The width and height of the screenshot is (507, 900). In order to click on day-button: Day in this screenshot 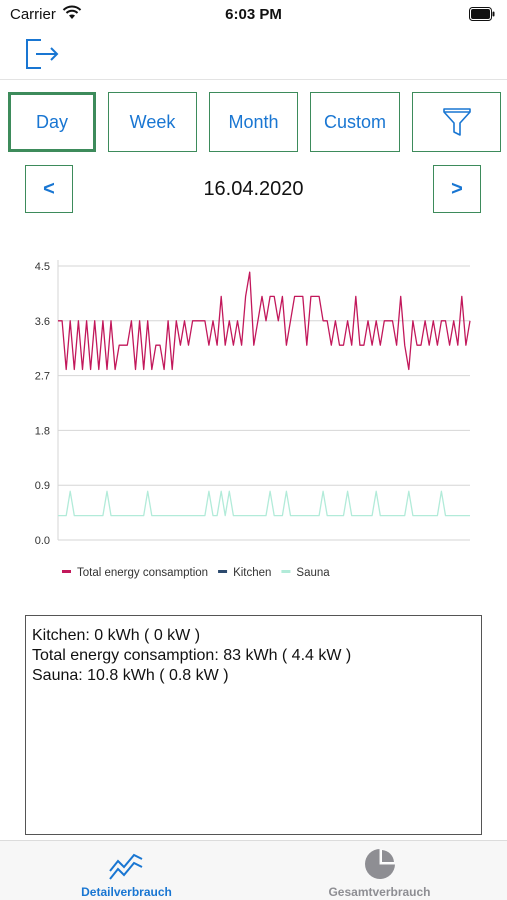, I will do `click(52, 122)`.